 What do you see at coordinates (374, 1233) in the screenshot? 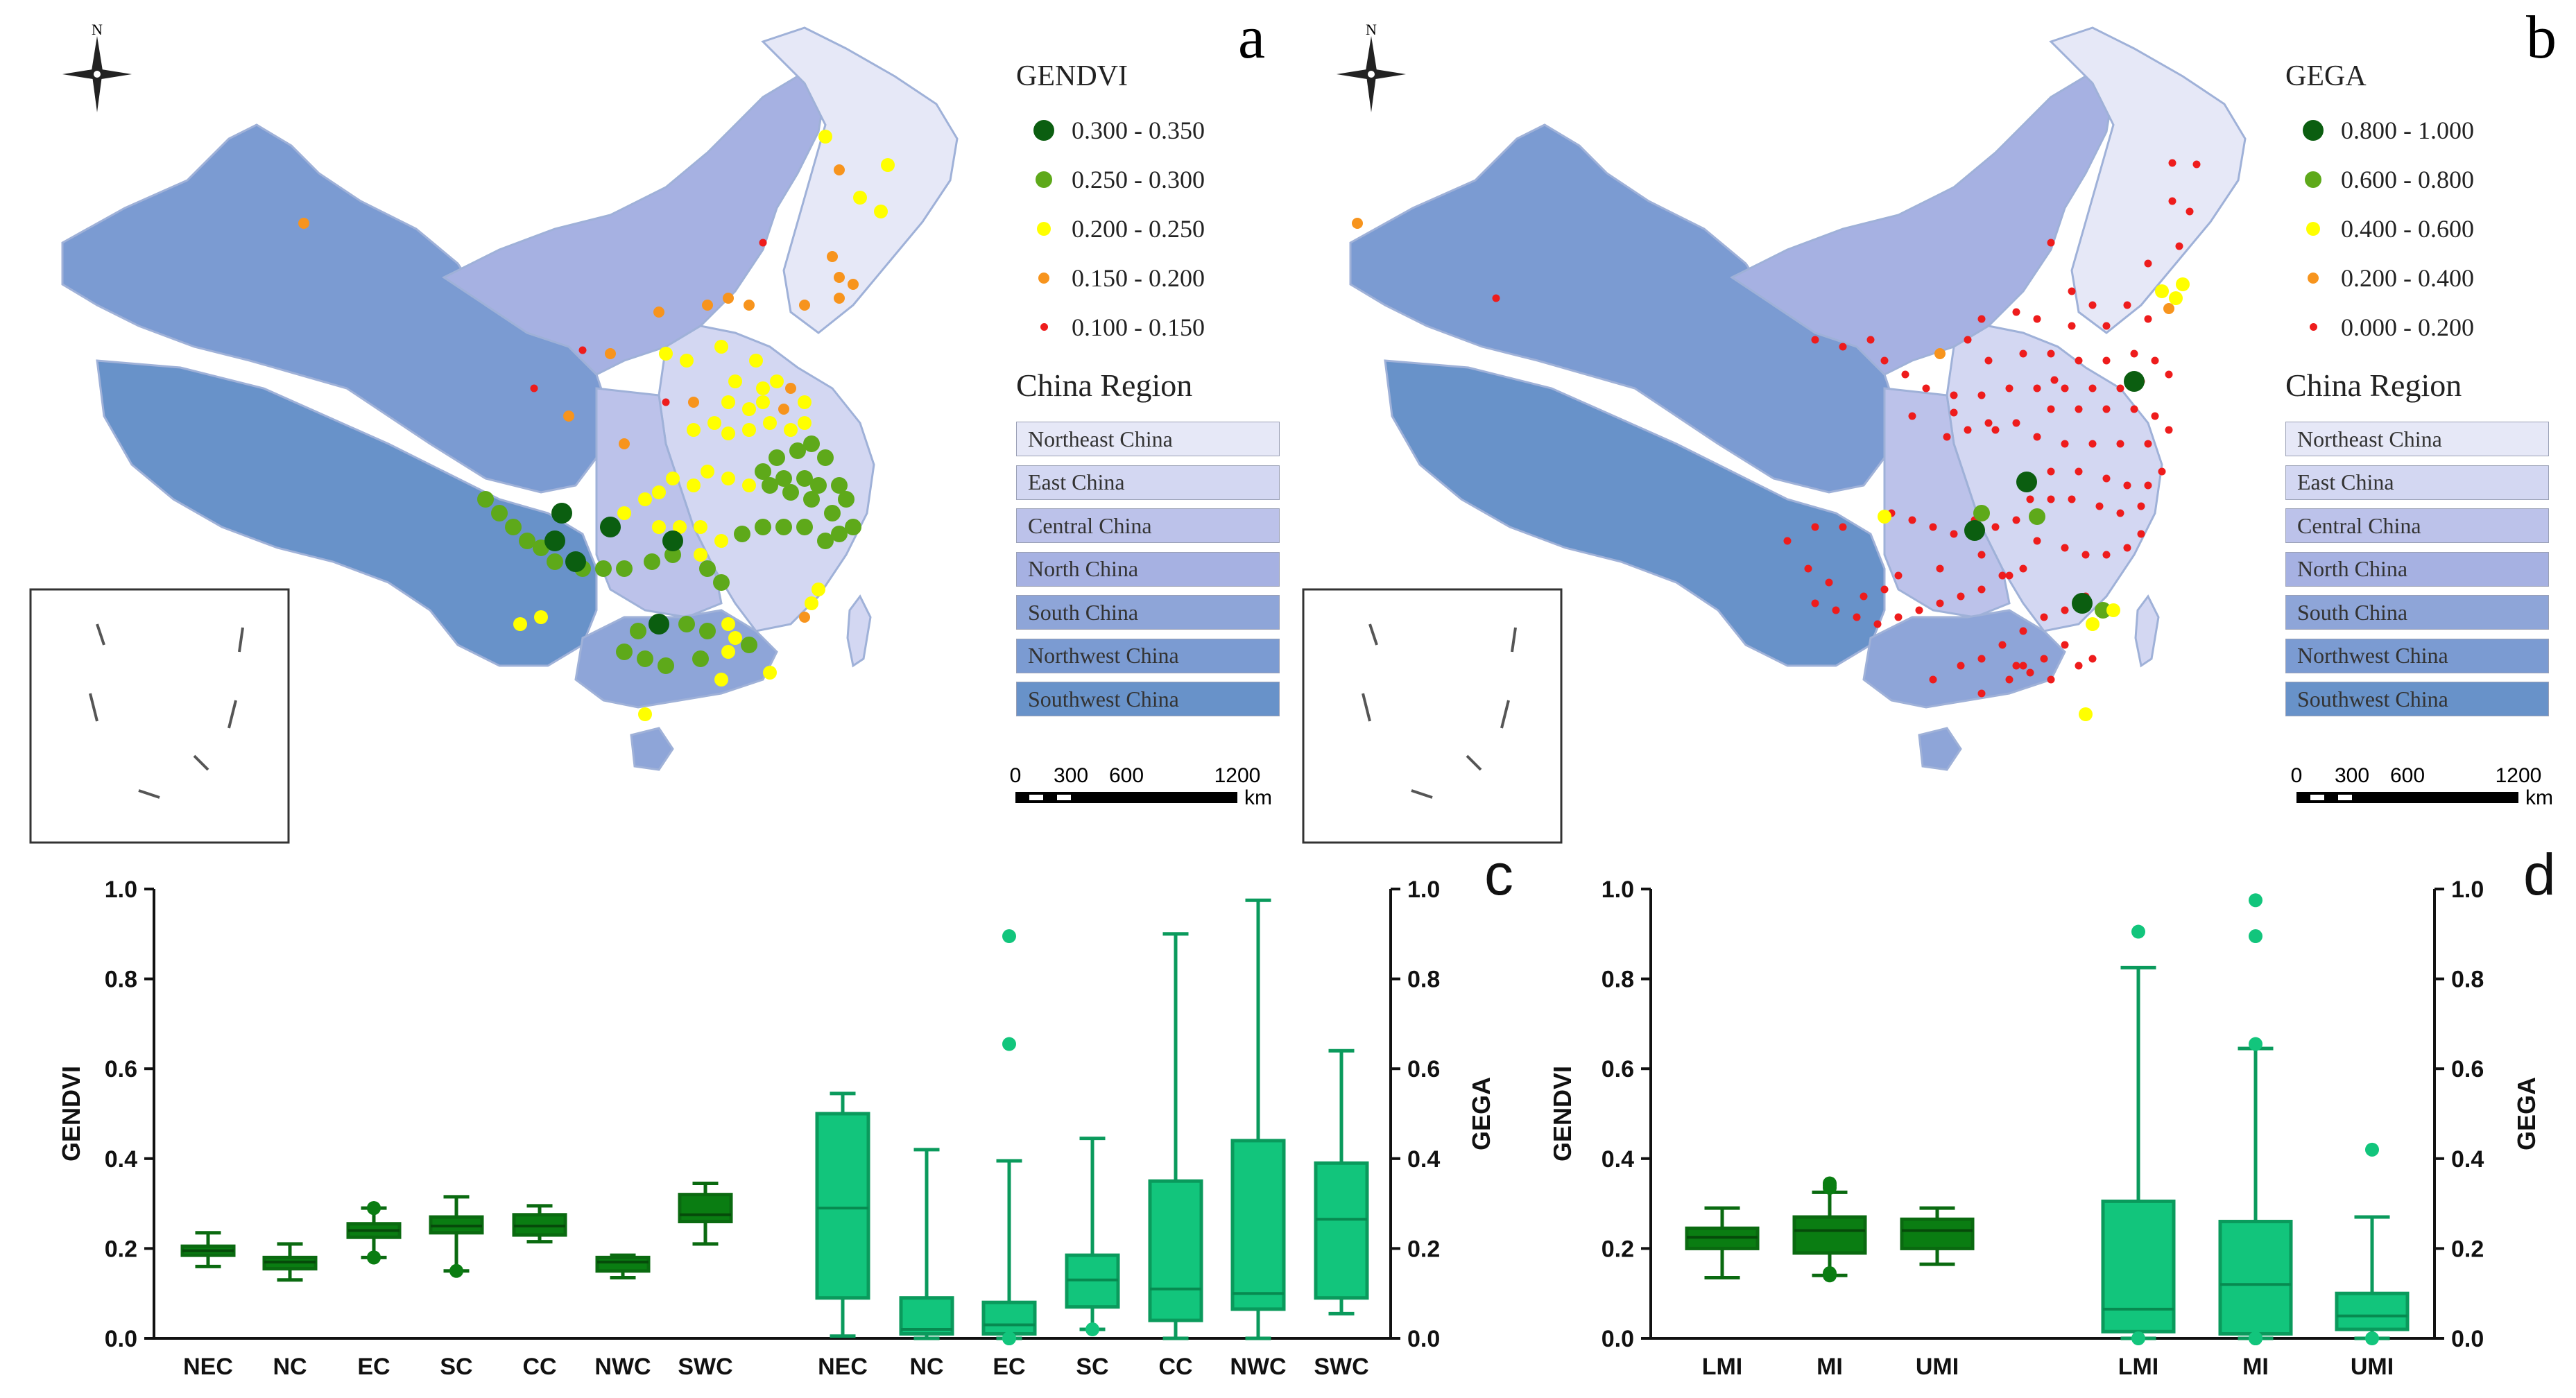
I see `box-gendvi-ec` at bounding box center [374, 1233].